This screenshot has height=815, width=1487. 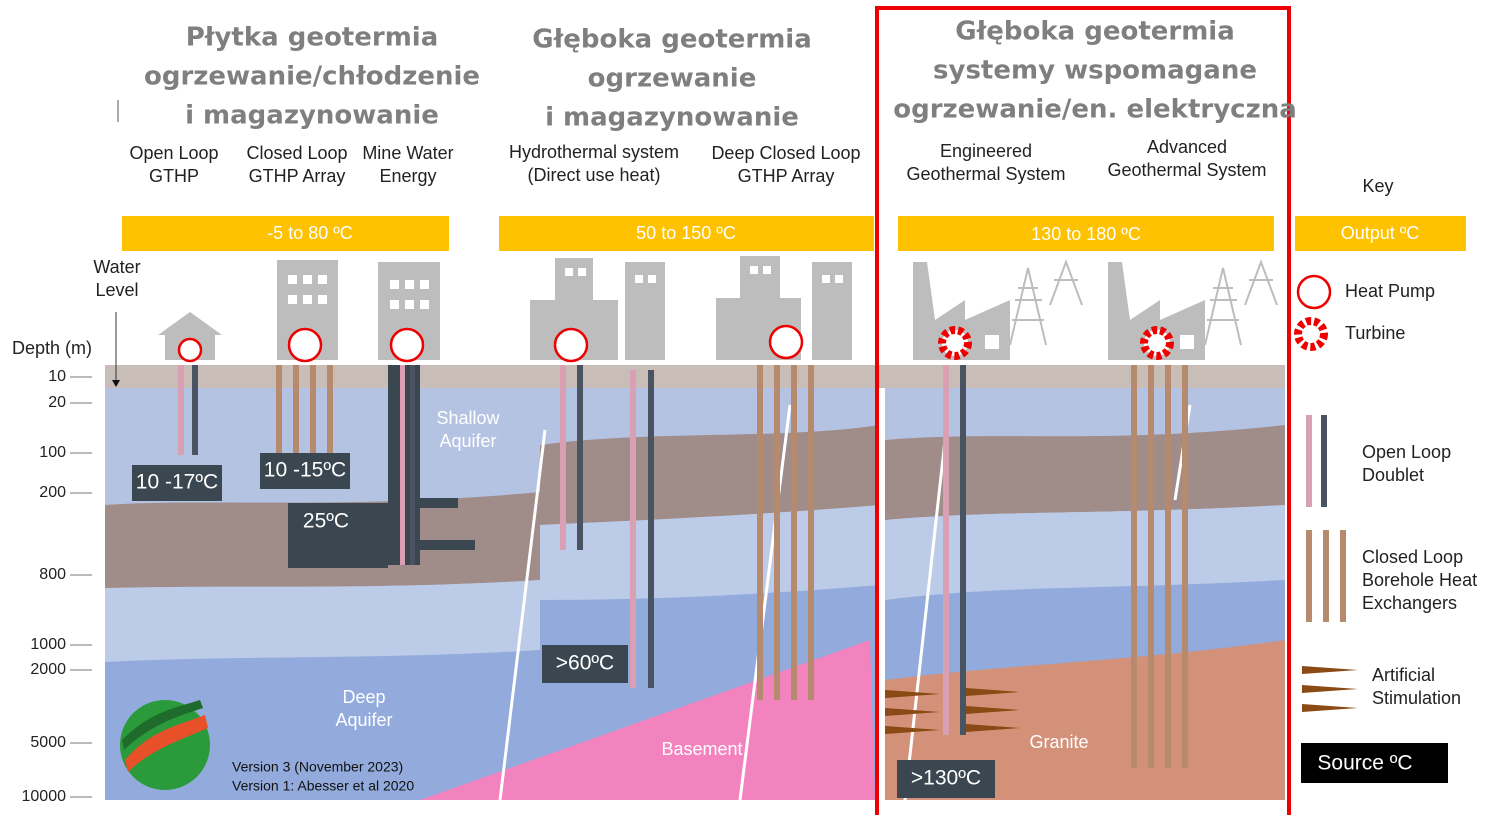 What do you see at coordinates (407, 153) in the screenshot?
I see `system-label: Mine Water` at bounding box center [407, 153].